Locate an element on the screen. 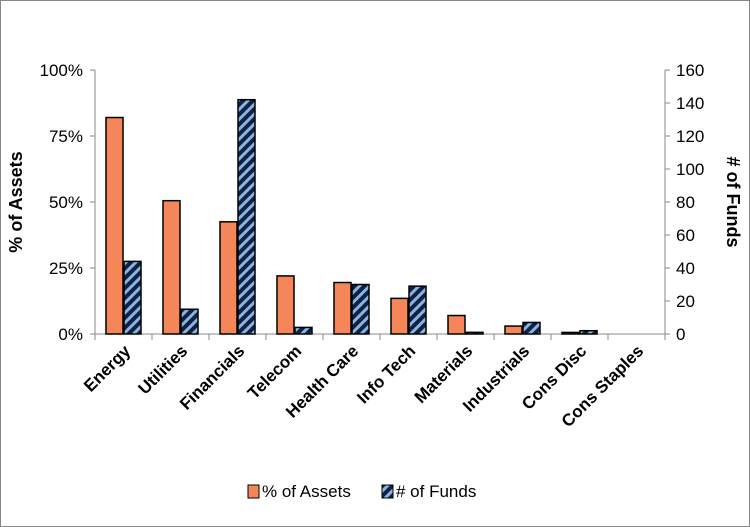 Image resolution: width=750 pixels, height=527 pixels. y-right-tick-label: 60 is located at coordinates (685, 235).